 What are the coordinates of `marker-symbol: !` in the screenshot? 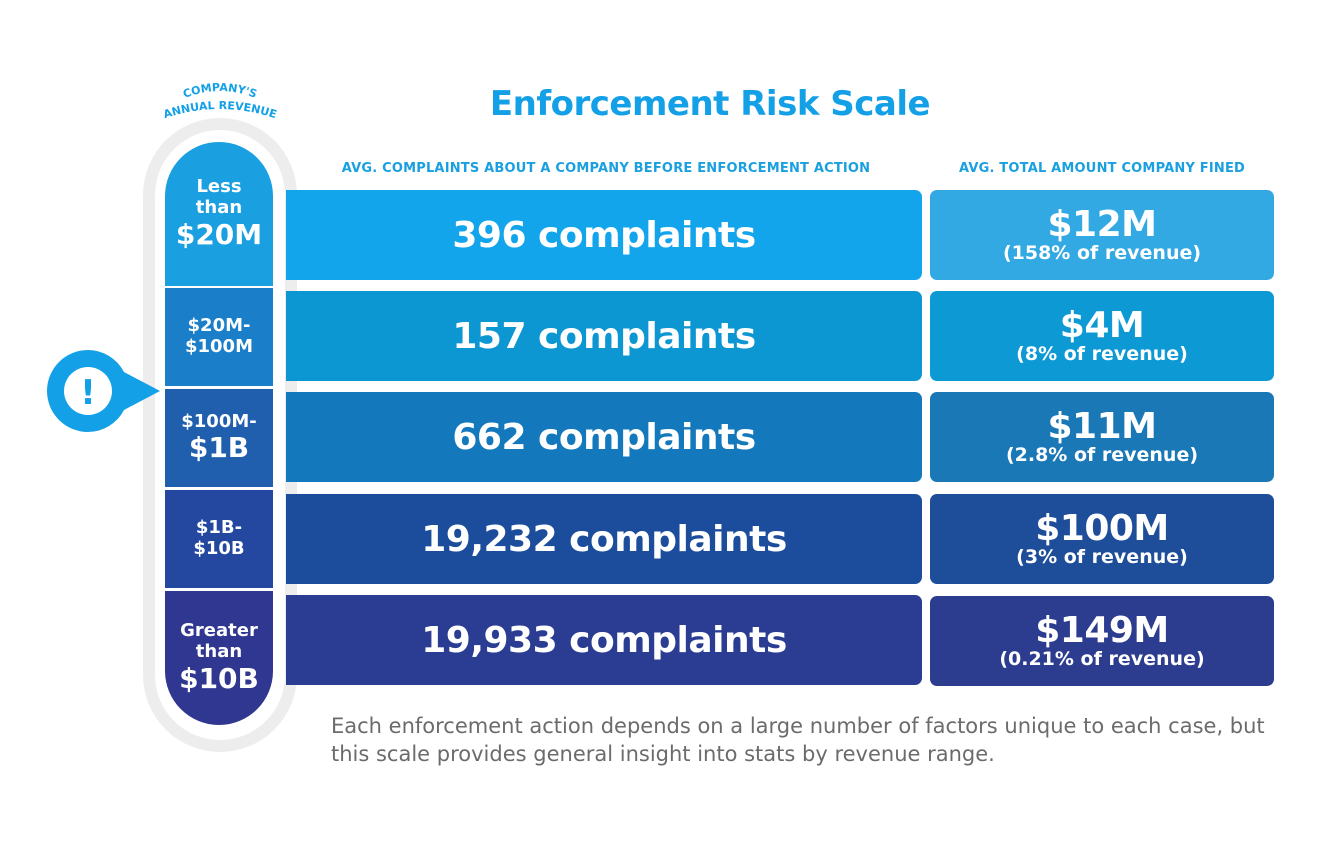 It's located at (88, 393).